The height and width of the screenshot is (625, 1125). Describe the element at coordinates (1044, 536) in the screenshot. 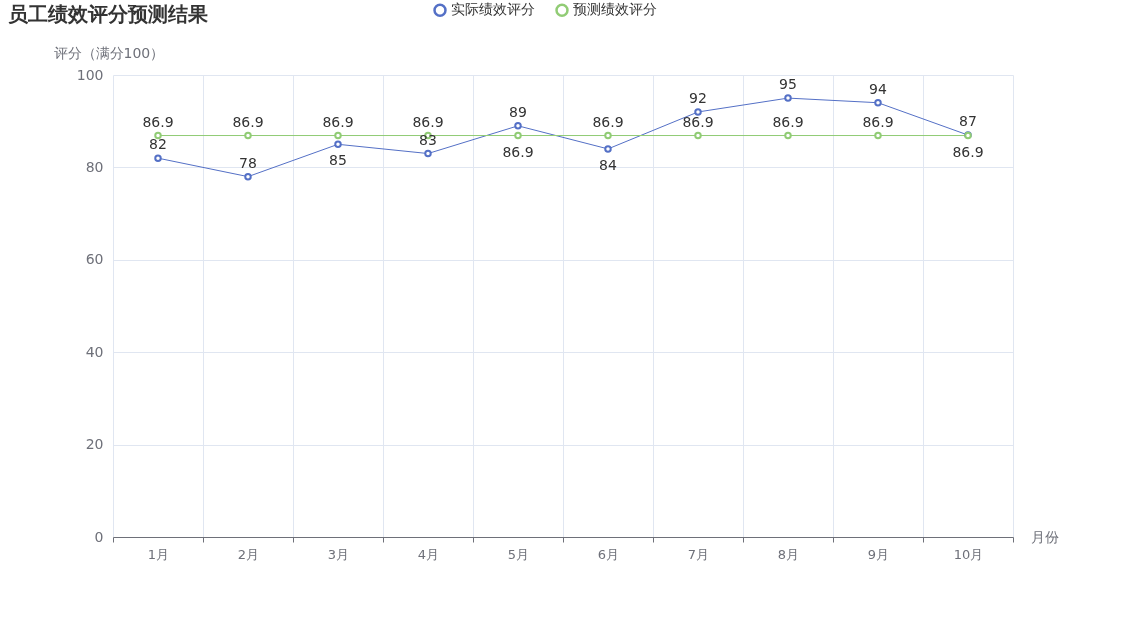

I see `x-axis-title: 月份` at that location.